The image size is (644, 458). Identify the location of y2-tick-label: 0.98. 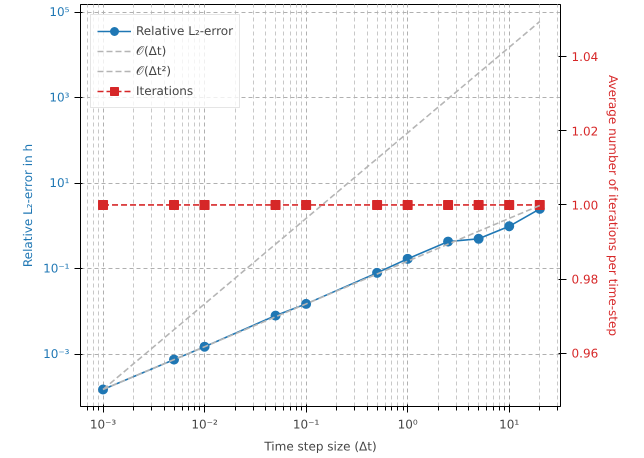
(585, 279).